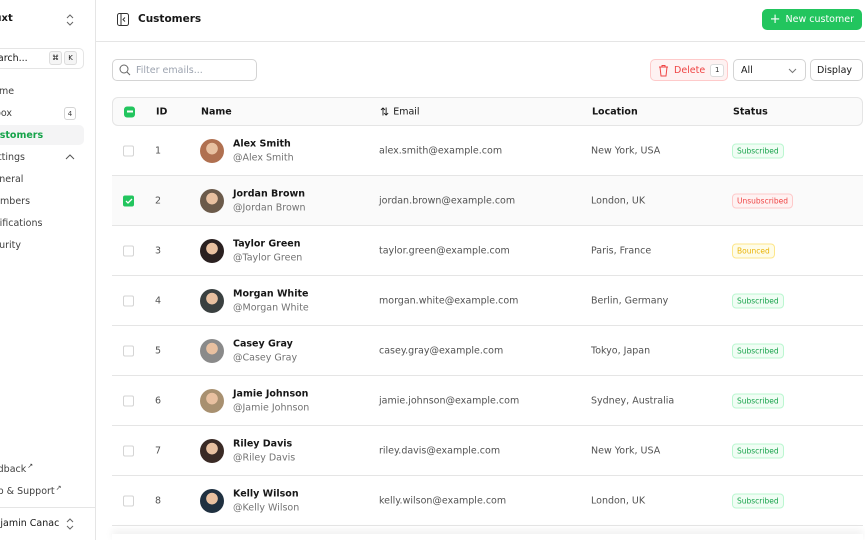 The width and height of the screenshot is (865, 540). I want to click on external-link-icon: ↗, so click(30, 466).